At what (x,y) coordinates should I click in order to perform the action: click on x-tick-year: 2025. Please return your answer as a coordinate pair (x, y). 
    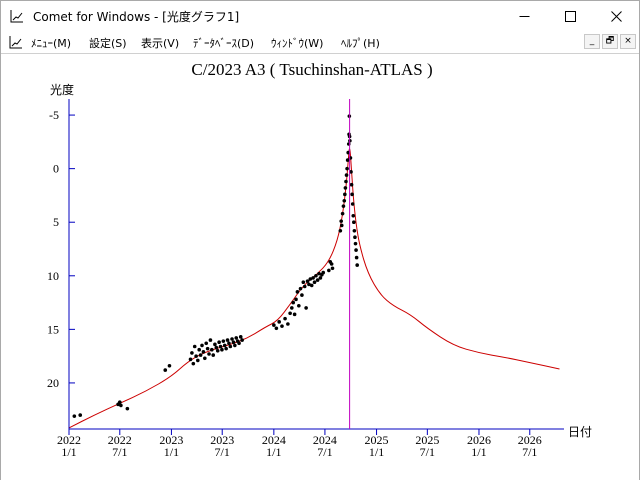
    Looking at the image, I should click on (377, 440).